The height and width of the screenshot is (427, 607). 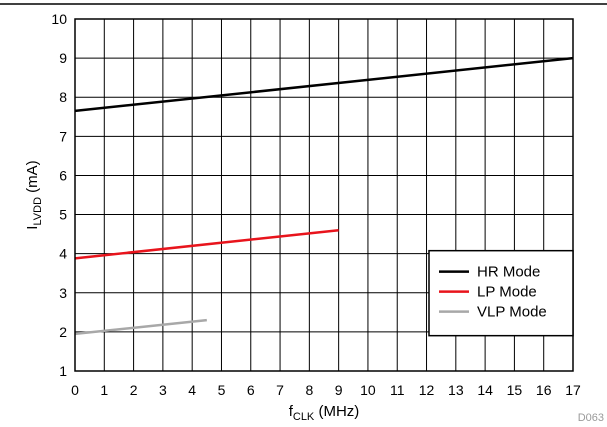 What do you see at coordinates (512, 312) in the screenshot?
I see `legend-label-vlp-mode: VLP Mode` at bounding box center [512, 312].